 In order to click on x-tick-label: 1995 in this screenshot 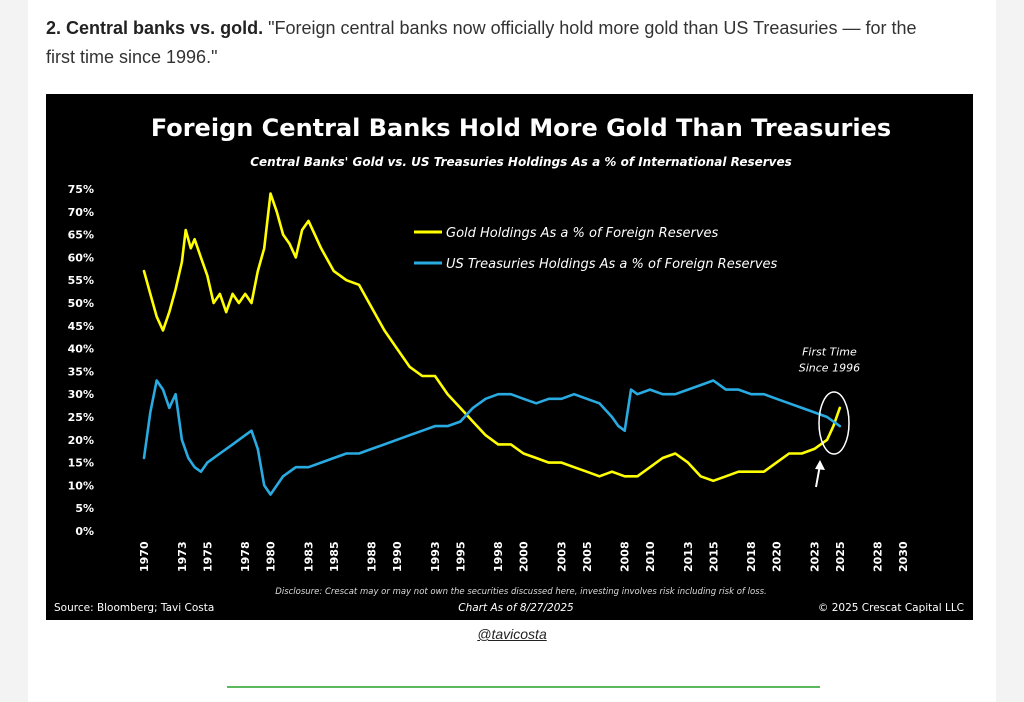, I will do `click(460, 556)`.